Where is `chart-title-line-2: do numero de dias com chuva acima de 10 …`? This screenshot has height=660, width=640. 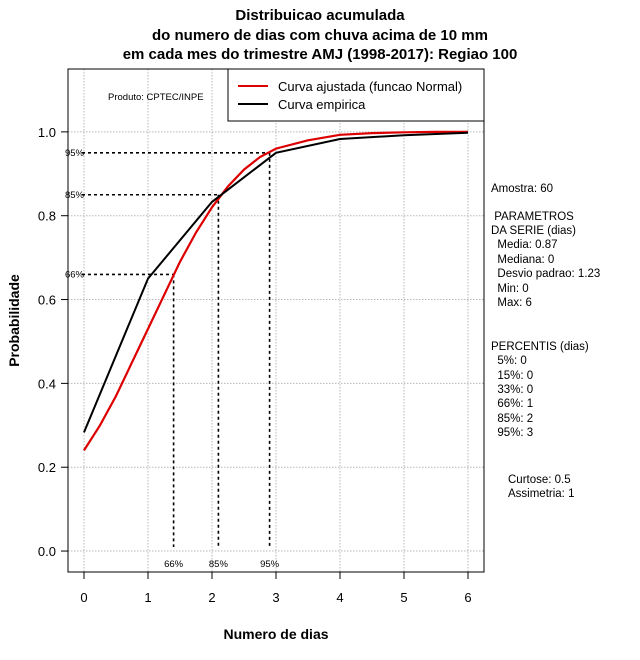
chart-title-line-2: do numero de dias com chuva acima de 10 … is located at coordinates (320, 35).